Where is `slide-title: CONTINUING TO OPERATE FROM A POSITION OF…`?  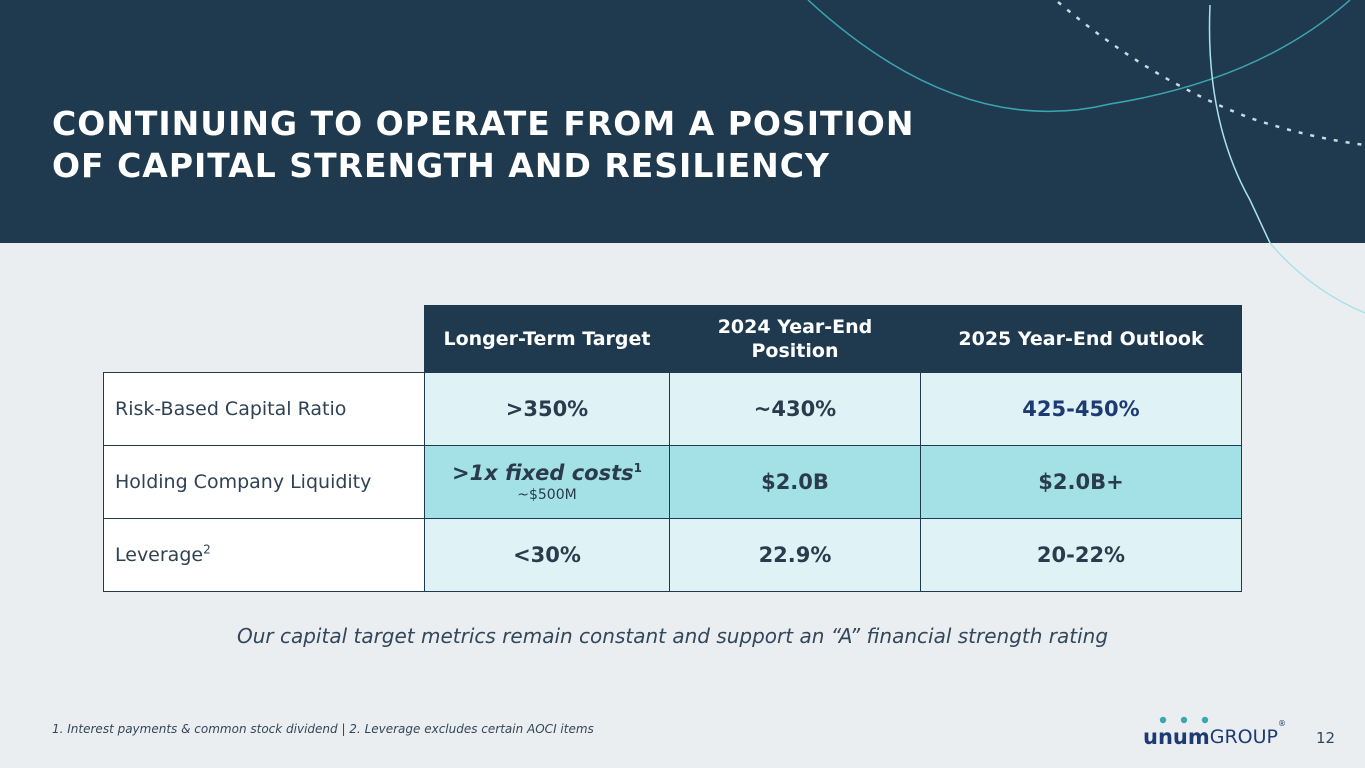
slide-title: CONTINUING TO OPERATE FROM A POSITION OF… is located at coordinates (483, 145).